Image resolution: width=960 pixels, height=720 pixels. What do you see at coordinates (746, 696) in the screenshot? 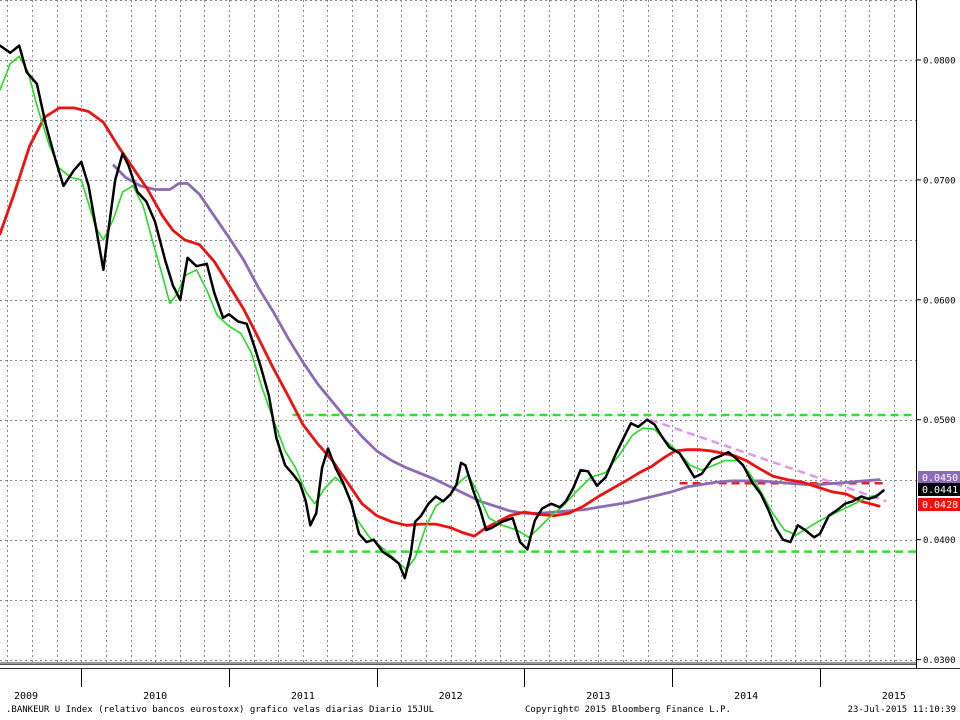
I see `x-tick-label: 2014` at bounding box center [746, 696].